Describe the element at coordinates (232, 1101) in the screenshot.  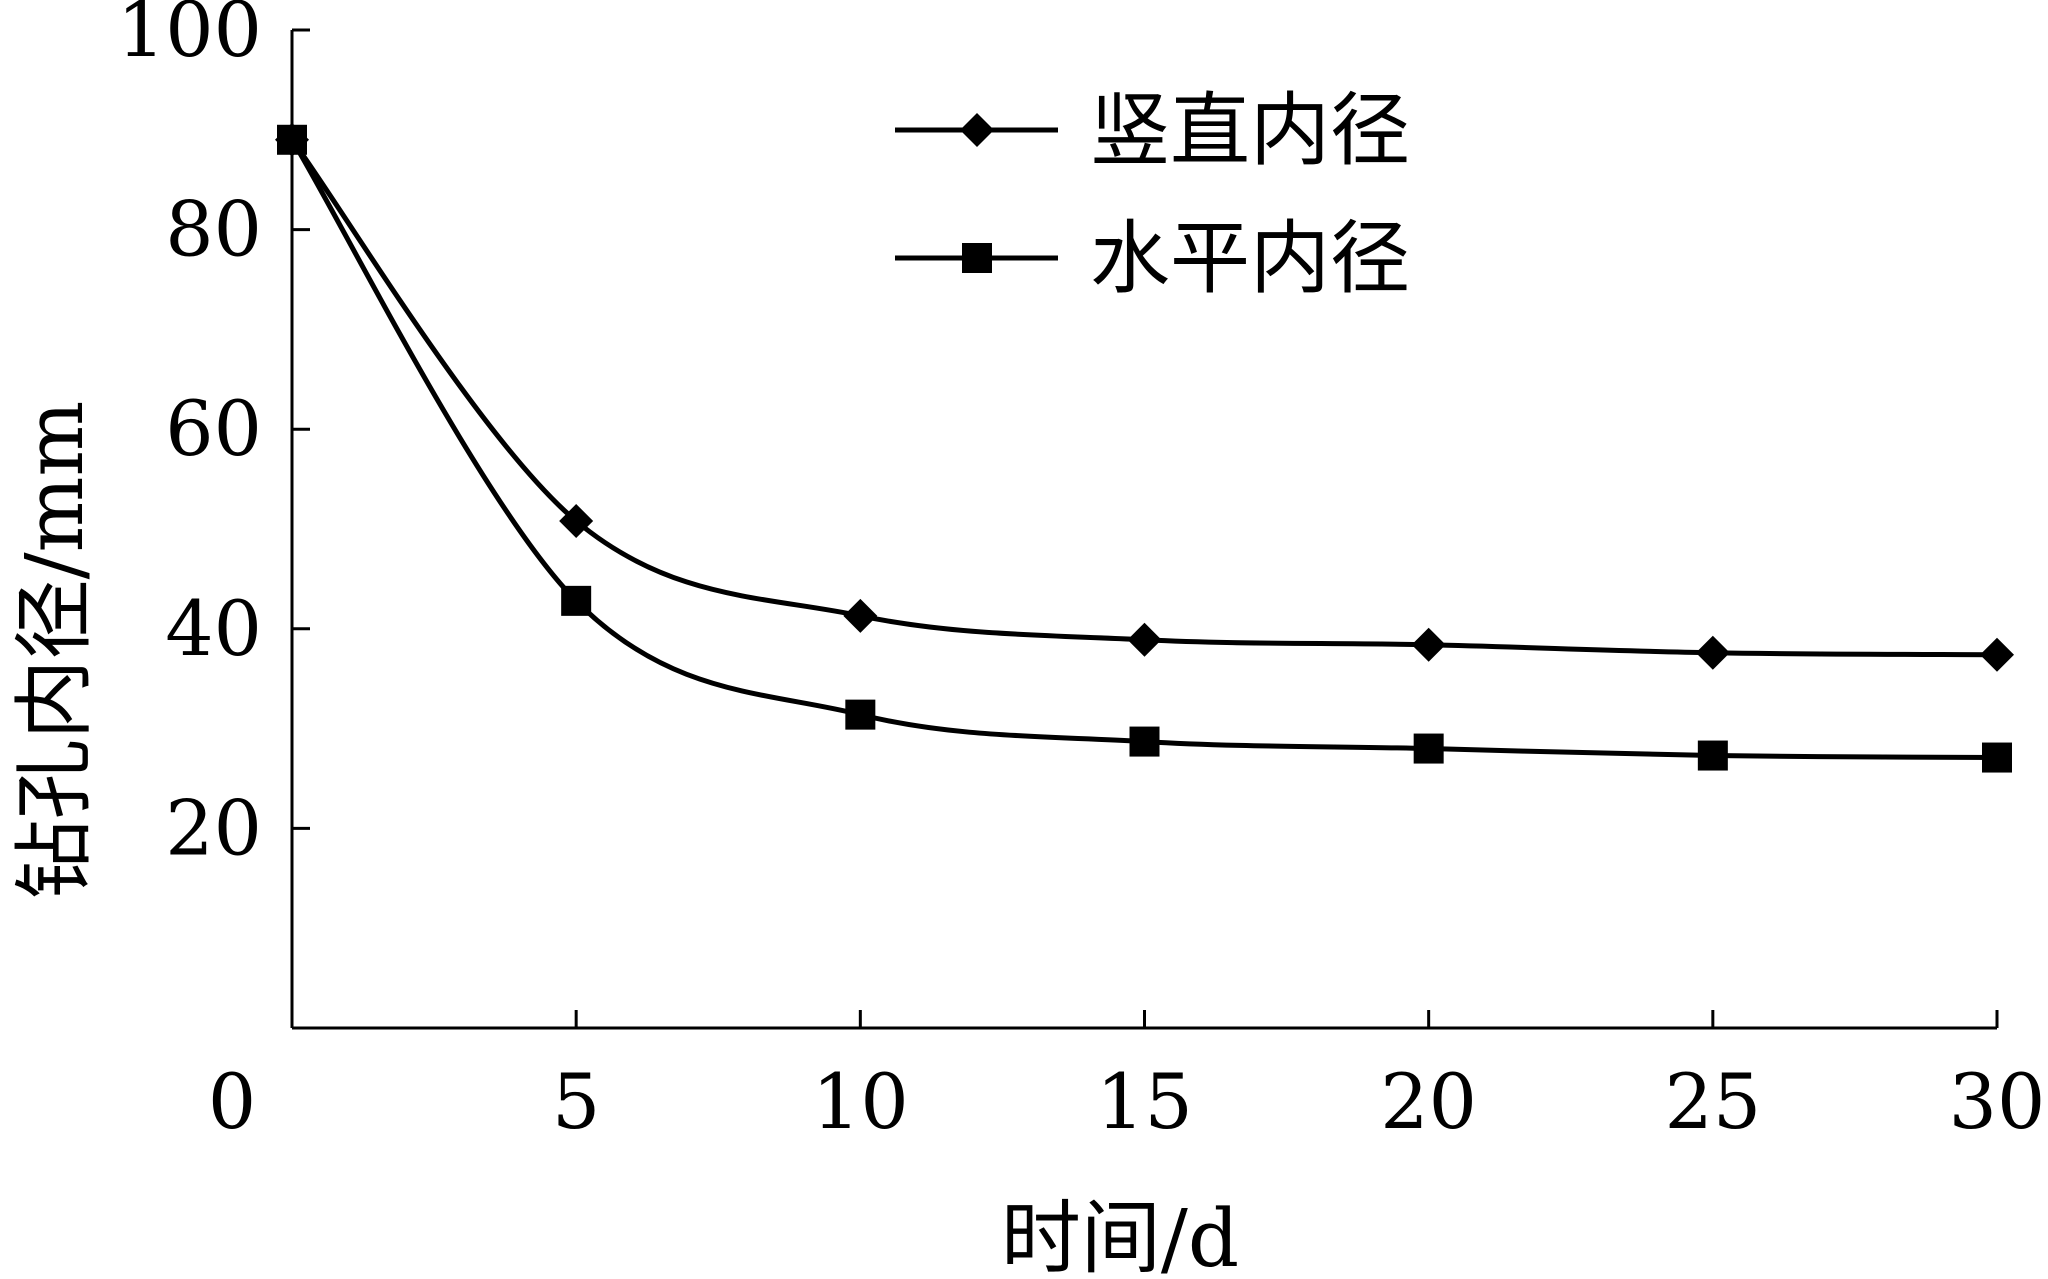
I see `x-tick-label: 0` at that location.